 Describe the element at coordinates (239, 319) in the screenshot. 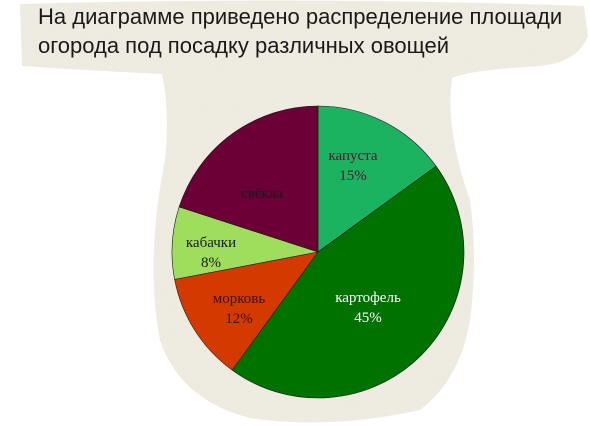

I see `slice-value-label-2: 12%` at that location.